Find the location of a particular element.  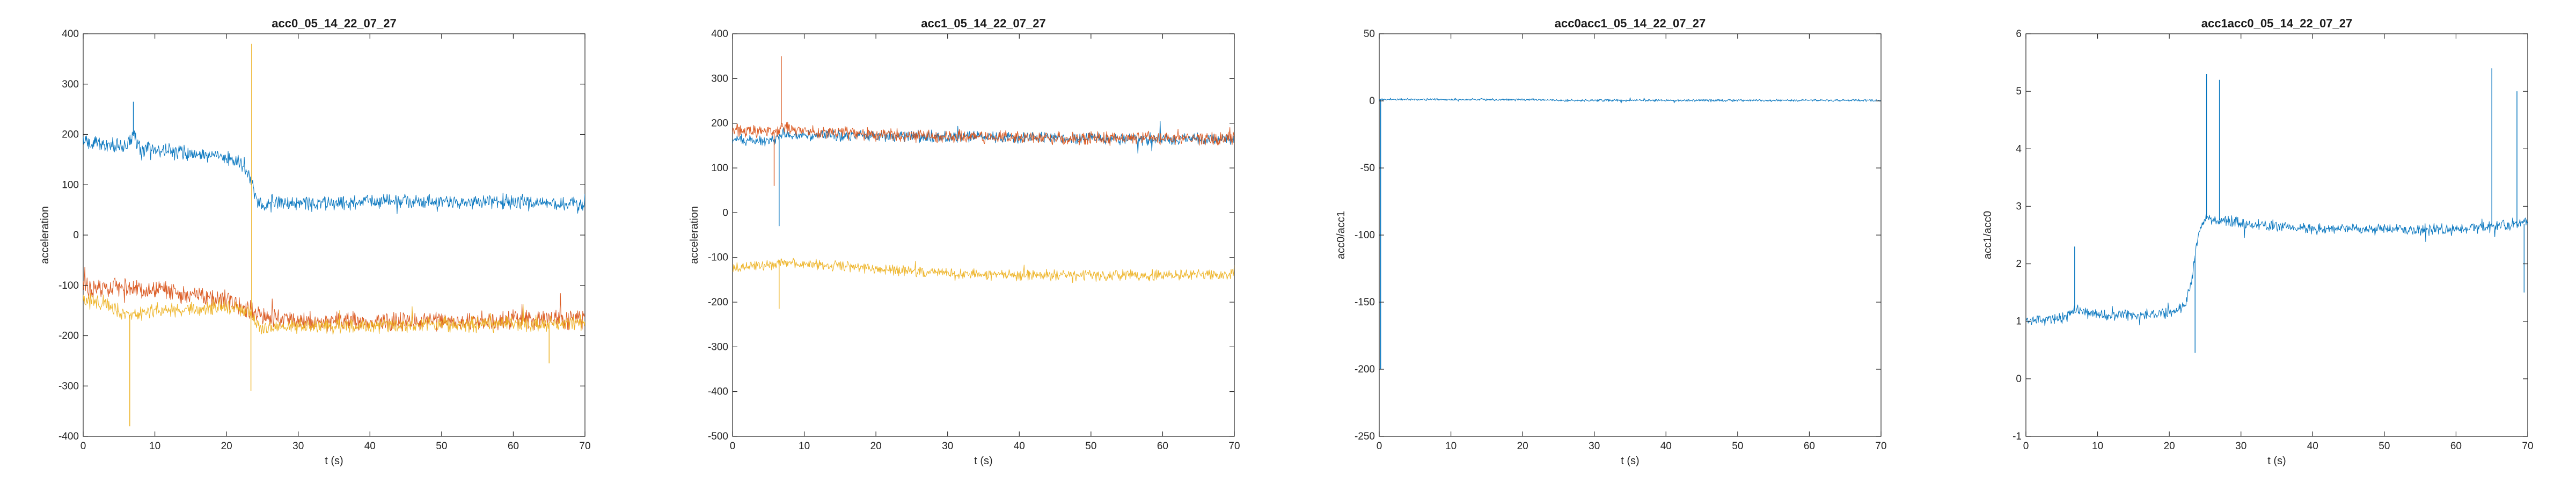

y-axis-label: acc1/acc0 is located at coordinates (1988, 235).